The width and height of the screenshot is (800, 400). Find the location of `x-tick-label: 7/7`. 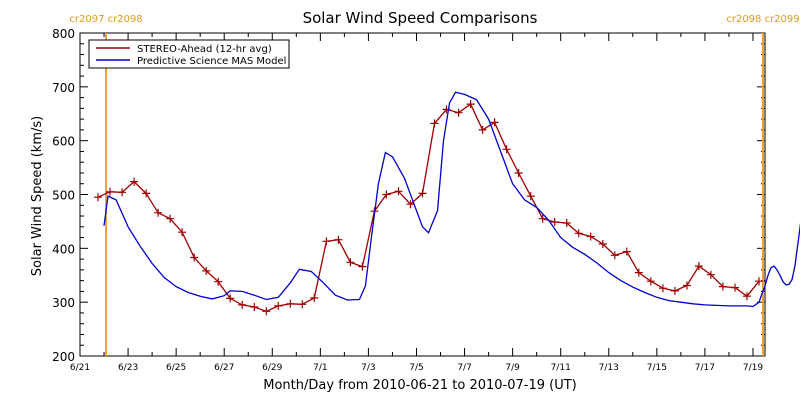

x-tick-label: 7/7 is located at coordinates (464, 368).